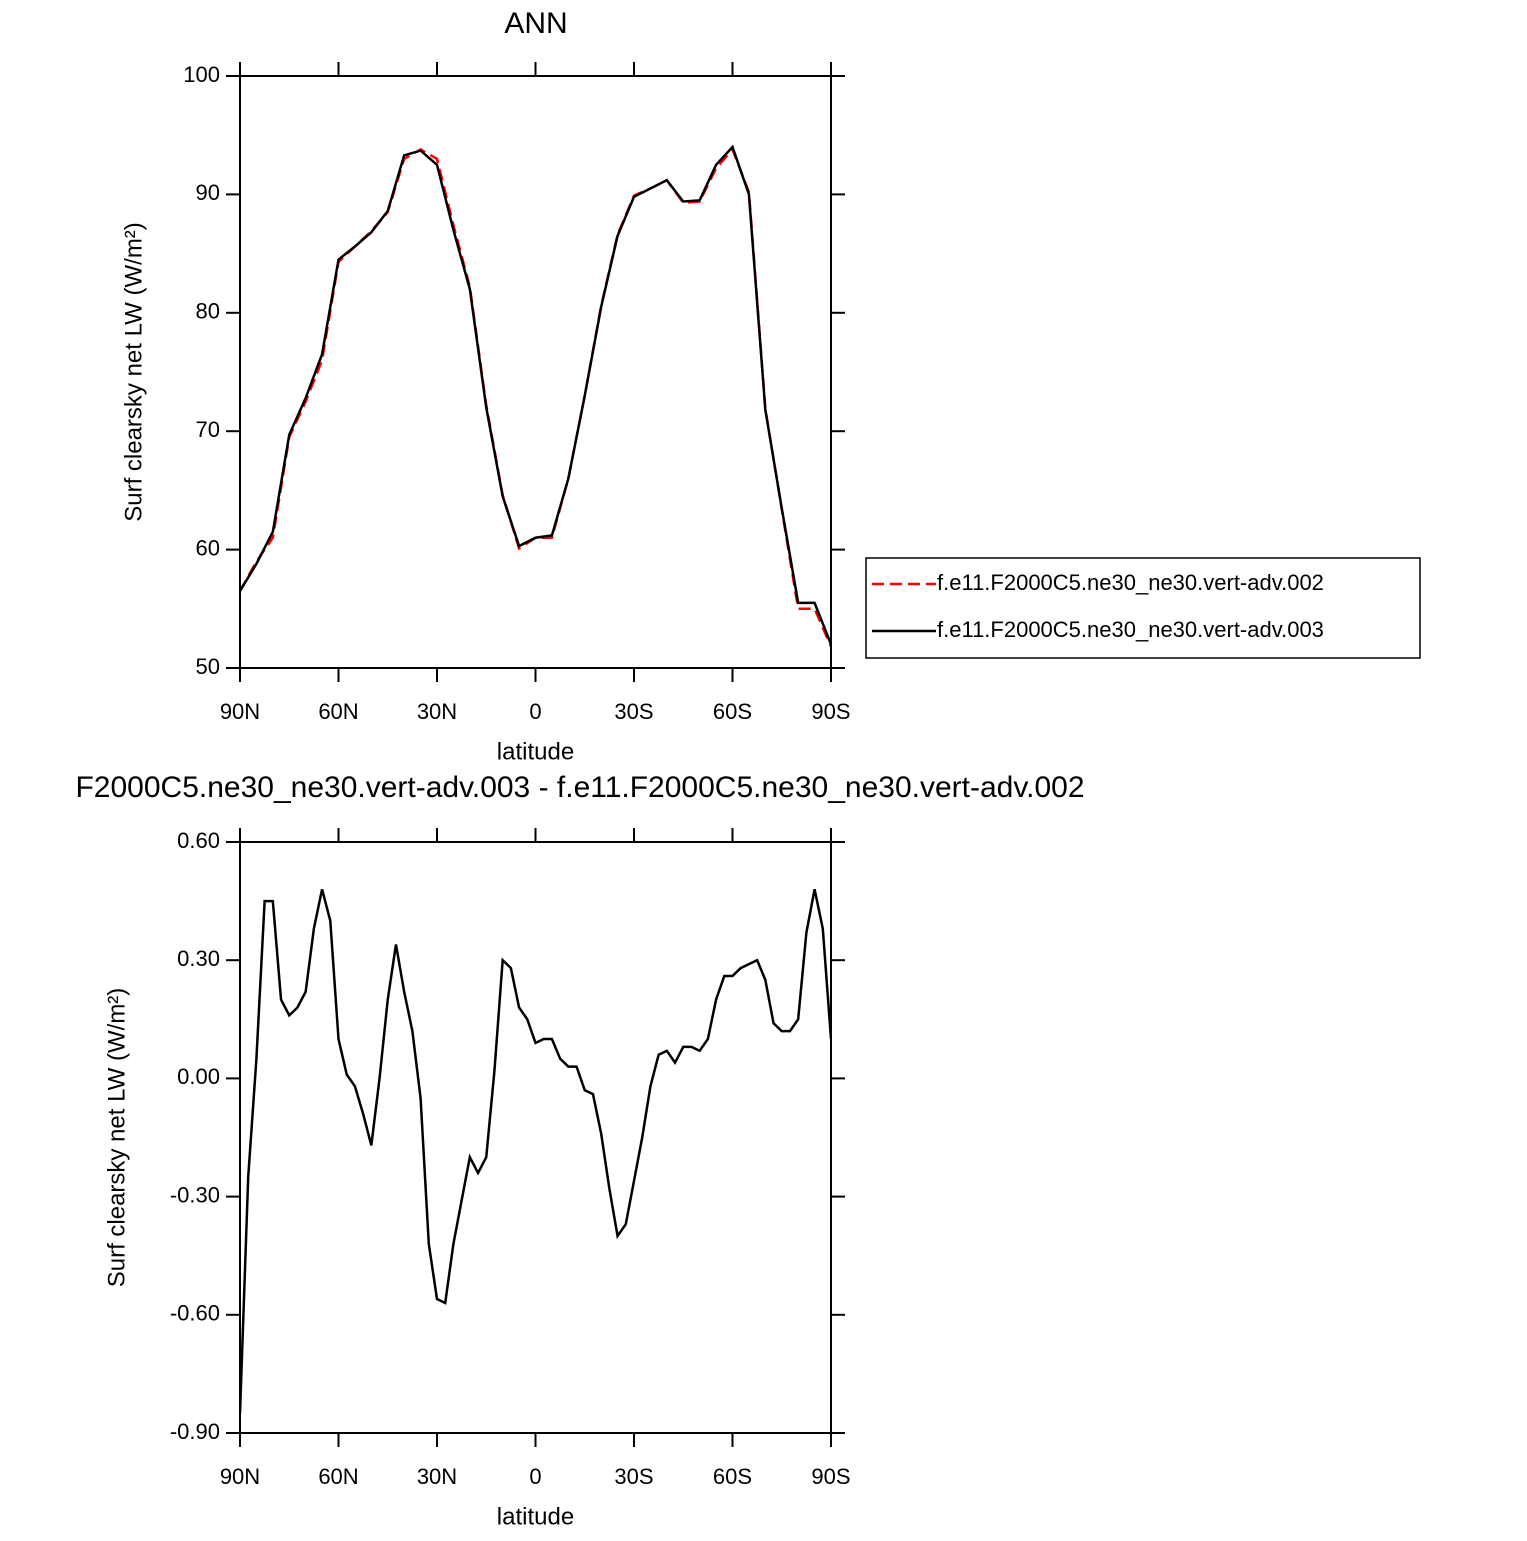 The height and width of the screenshot is (1541, 1527). What do you see at coordinates (1130, 582) in the screenshot?
I see `legend-label: f.e11.F2000C5.ne30_ne30.vert-adv.002` at bounding box center [1130, 582].